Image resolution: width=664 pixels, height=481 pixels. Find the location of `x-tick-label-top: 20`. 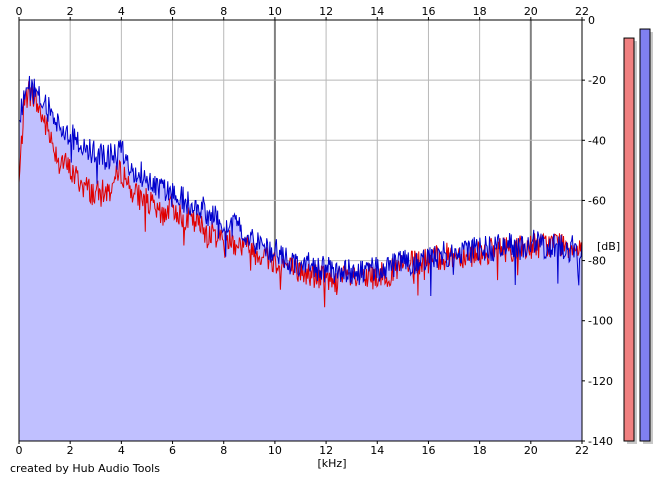

x-tick-label-top: 20 is located at coordinates (531, 11).